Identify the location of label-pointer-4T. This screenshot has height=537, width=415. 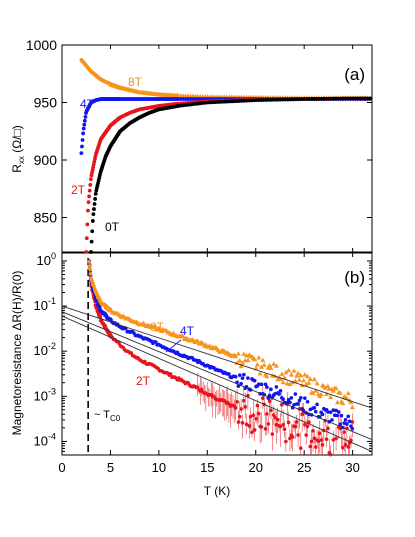
(173, 346).